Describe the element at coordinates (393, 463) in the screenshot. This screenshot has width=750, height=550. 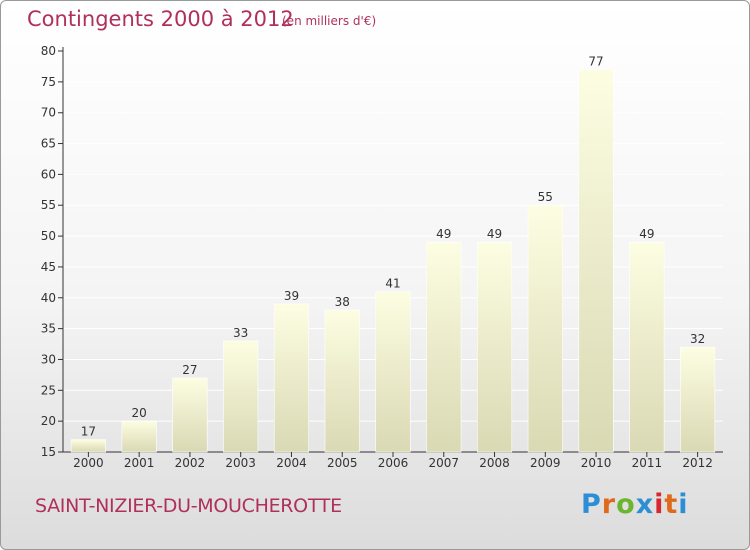
I see `x-tick-label: 2006` at that location.